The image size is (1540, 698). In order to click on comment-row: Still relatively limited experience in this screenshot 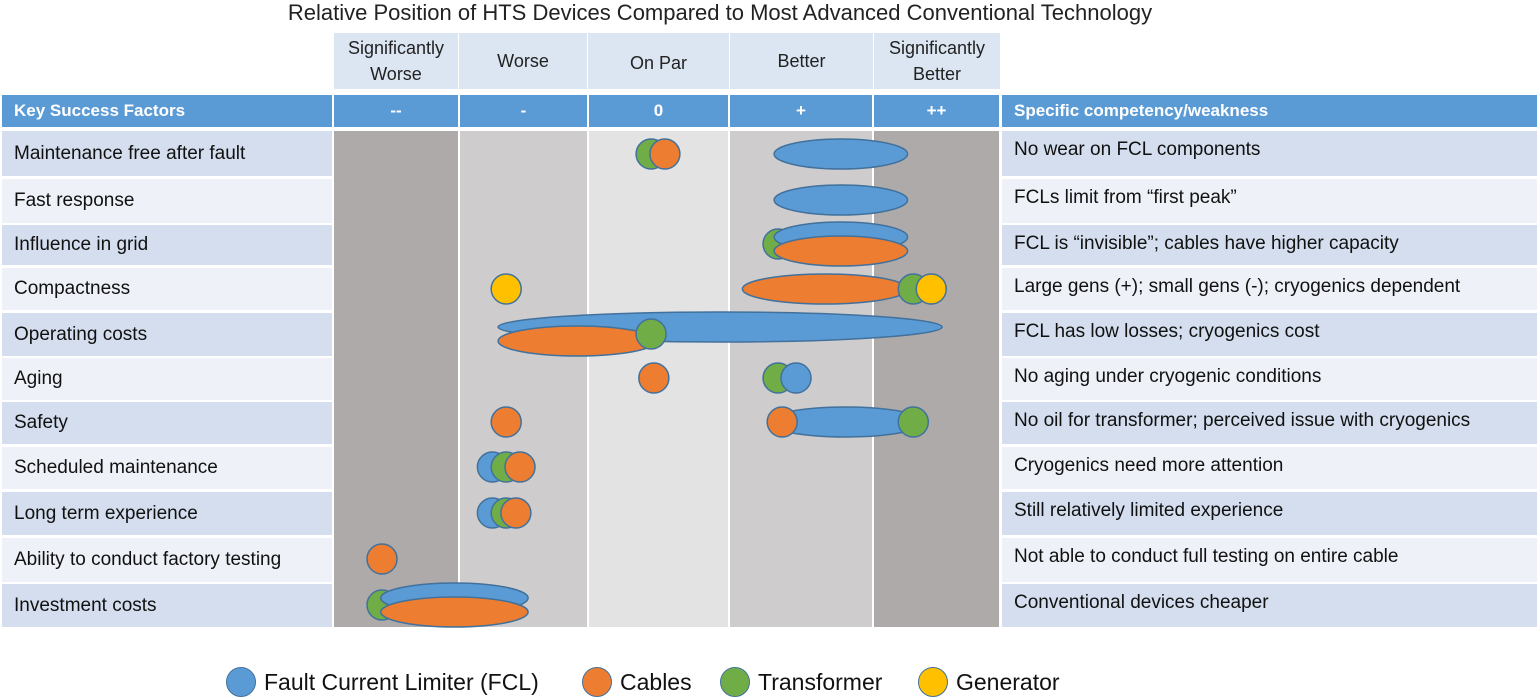, I will do `click(1269, 513)`.